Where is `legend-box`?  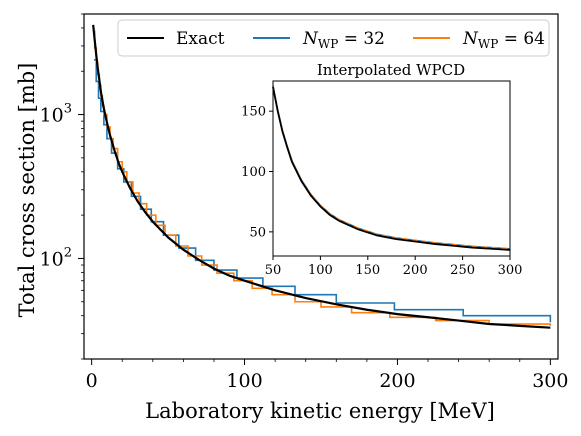
legend-box is located at coordinates (333, 38).